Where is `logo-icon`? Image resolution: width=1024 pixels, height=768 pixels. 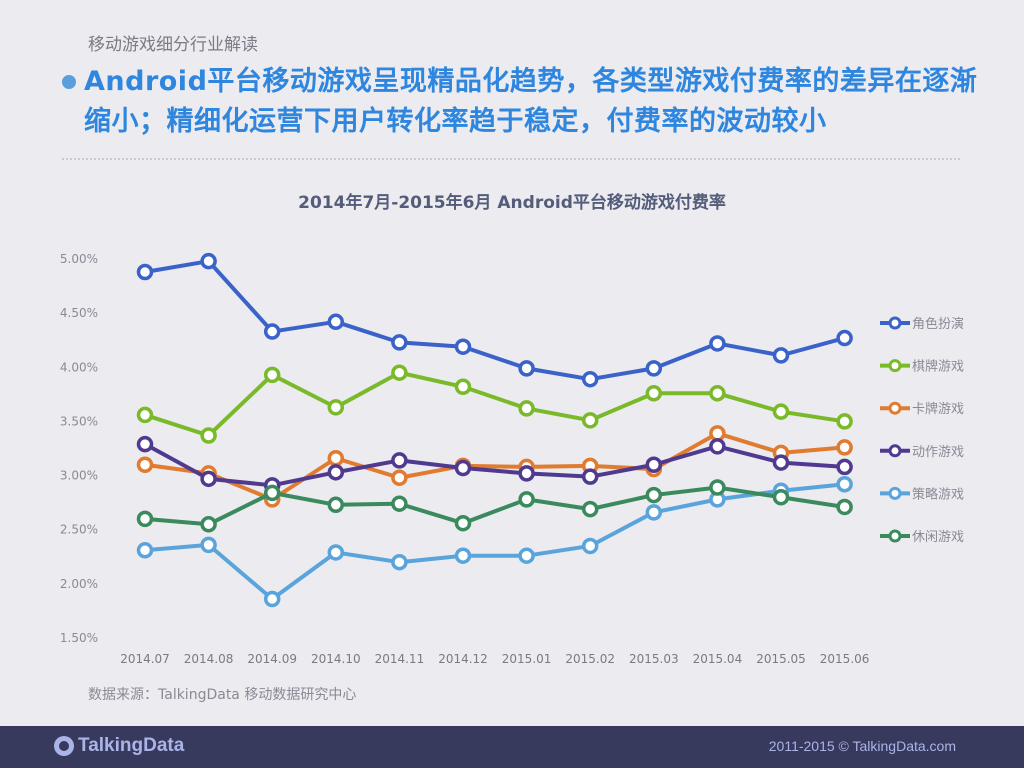
logo-icon is located at coordinates (64, 746).